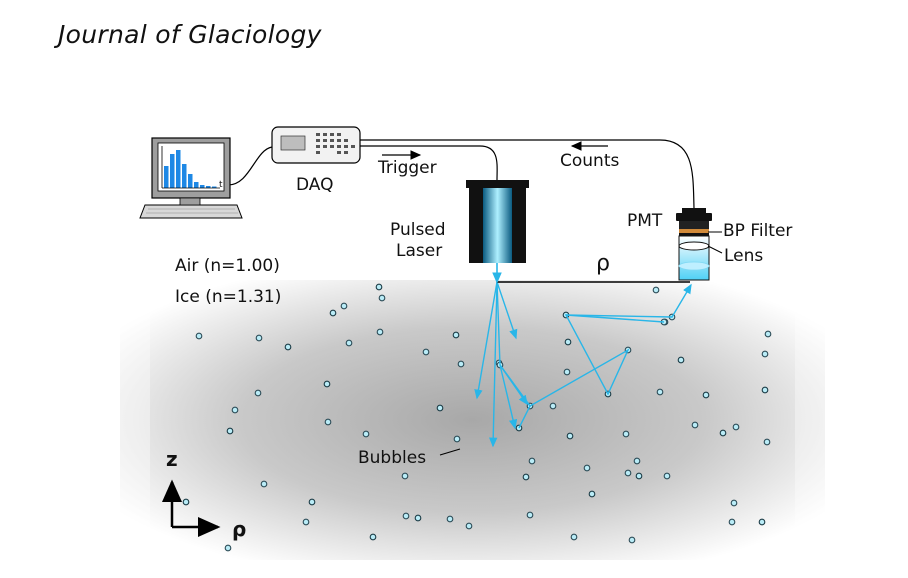 This screenshot has width=908, height=578. I want to click on lens-label: Lens, so click(743, 256).